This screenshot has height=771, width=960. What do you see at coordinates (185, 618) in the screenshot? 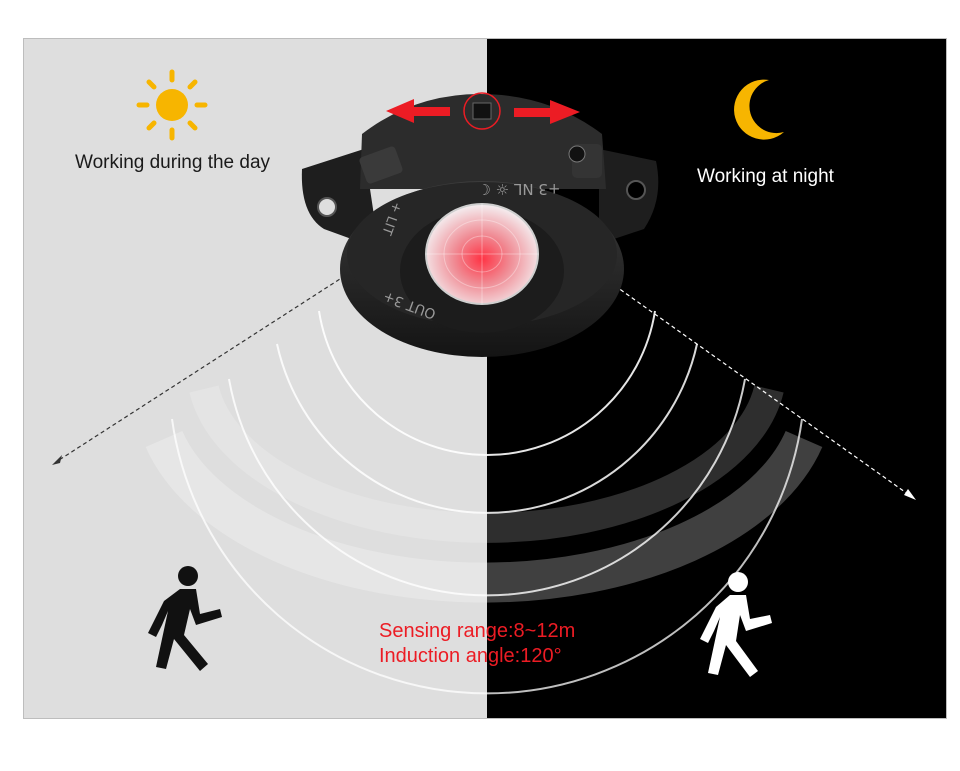
I see `walking-person-icon-day` at bounding box center [185, 618].